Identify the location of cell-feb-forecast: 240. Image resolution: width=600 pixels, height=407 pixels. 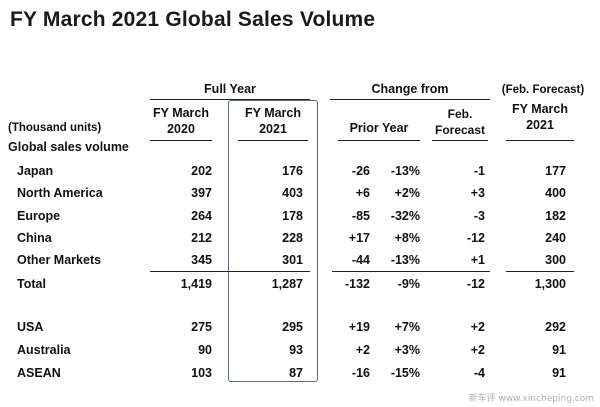
(555, 238).